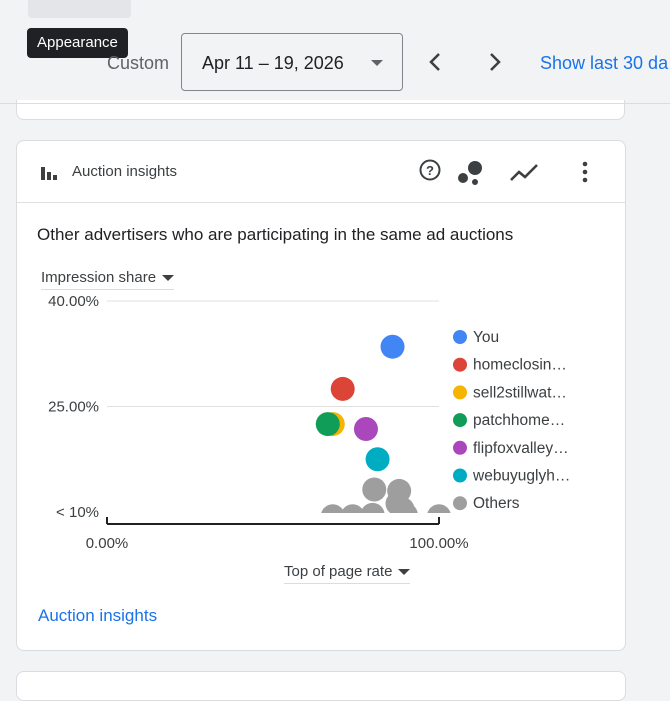 This screenshot has height=701, width=670. Describe the element at coordinates (496, 503) in the screenshot. I see `legend-label: Others` at that location.